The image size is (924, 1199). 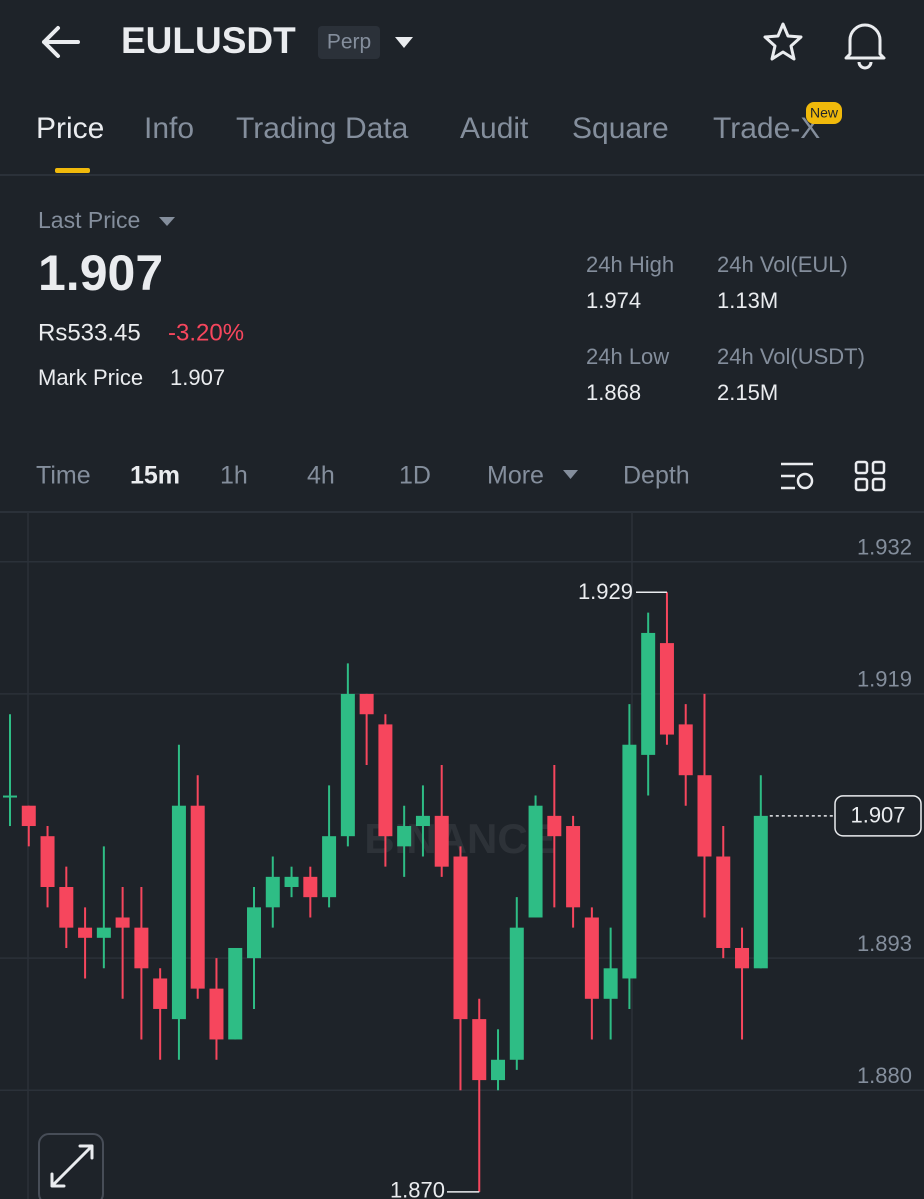 I want to click on y-tick-label: 1.893, so click(x=884, y=943).